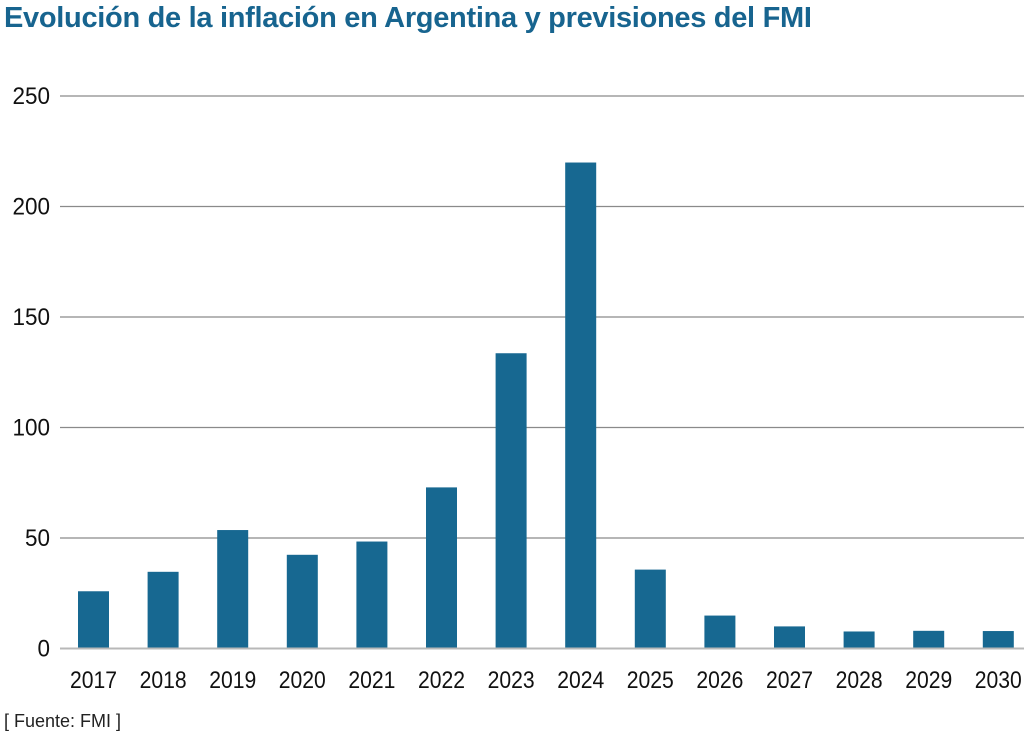 This screenshot has height=737, width=1024. Describe the element at coordinates (929, 639) in the screenshot. I see `bar-2029` at that location.